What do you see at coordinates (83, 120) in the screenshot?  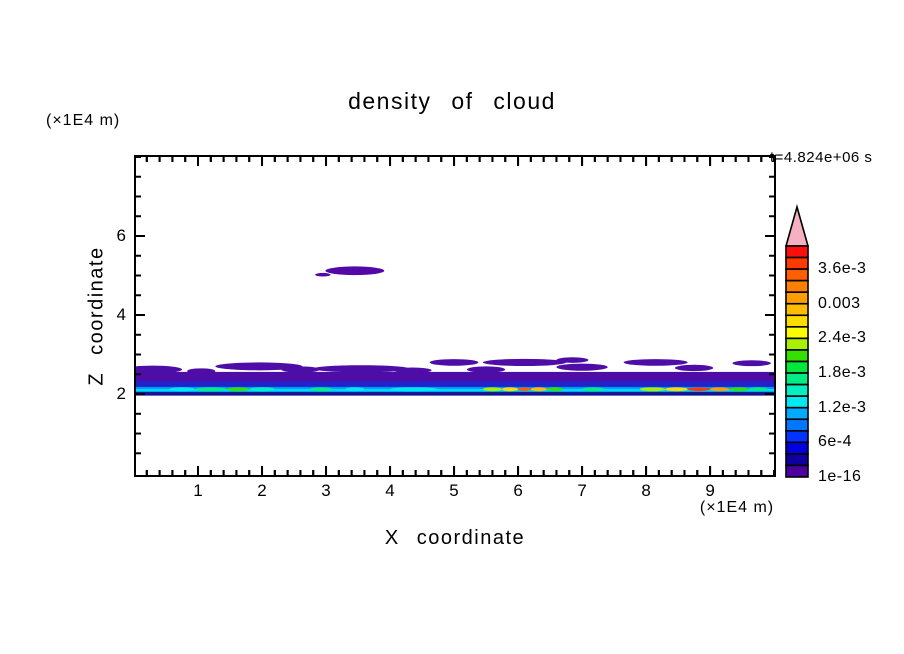 I see `y-axis-unit-label: (×1E4 m)` at bounding box center [83, 120].